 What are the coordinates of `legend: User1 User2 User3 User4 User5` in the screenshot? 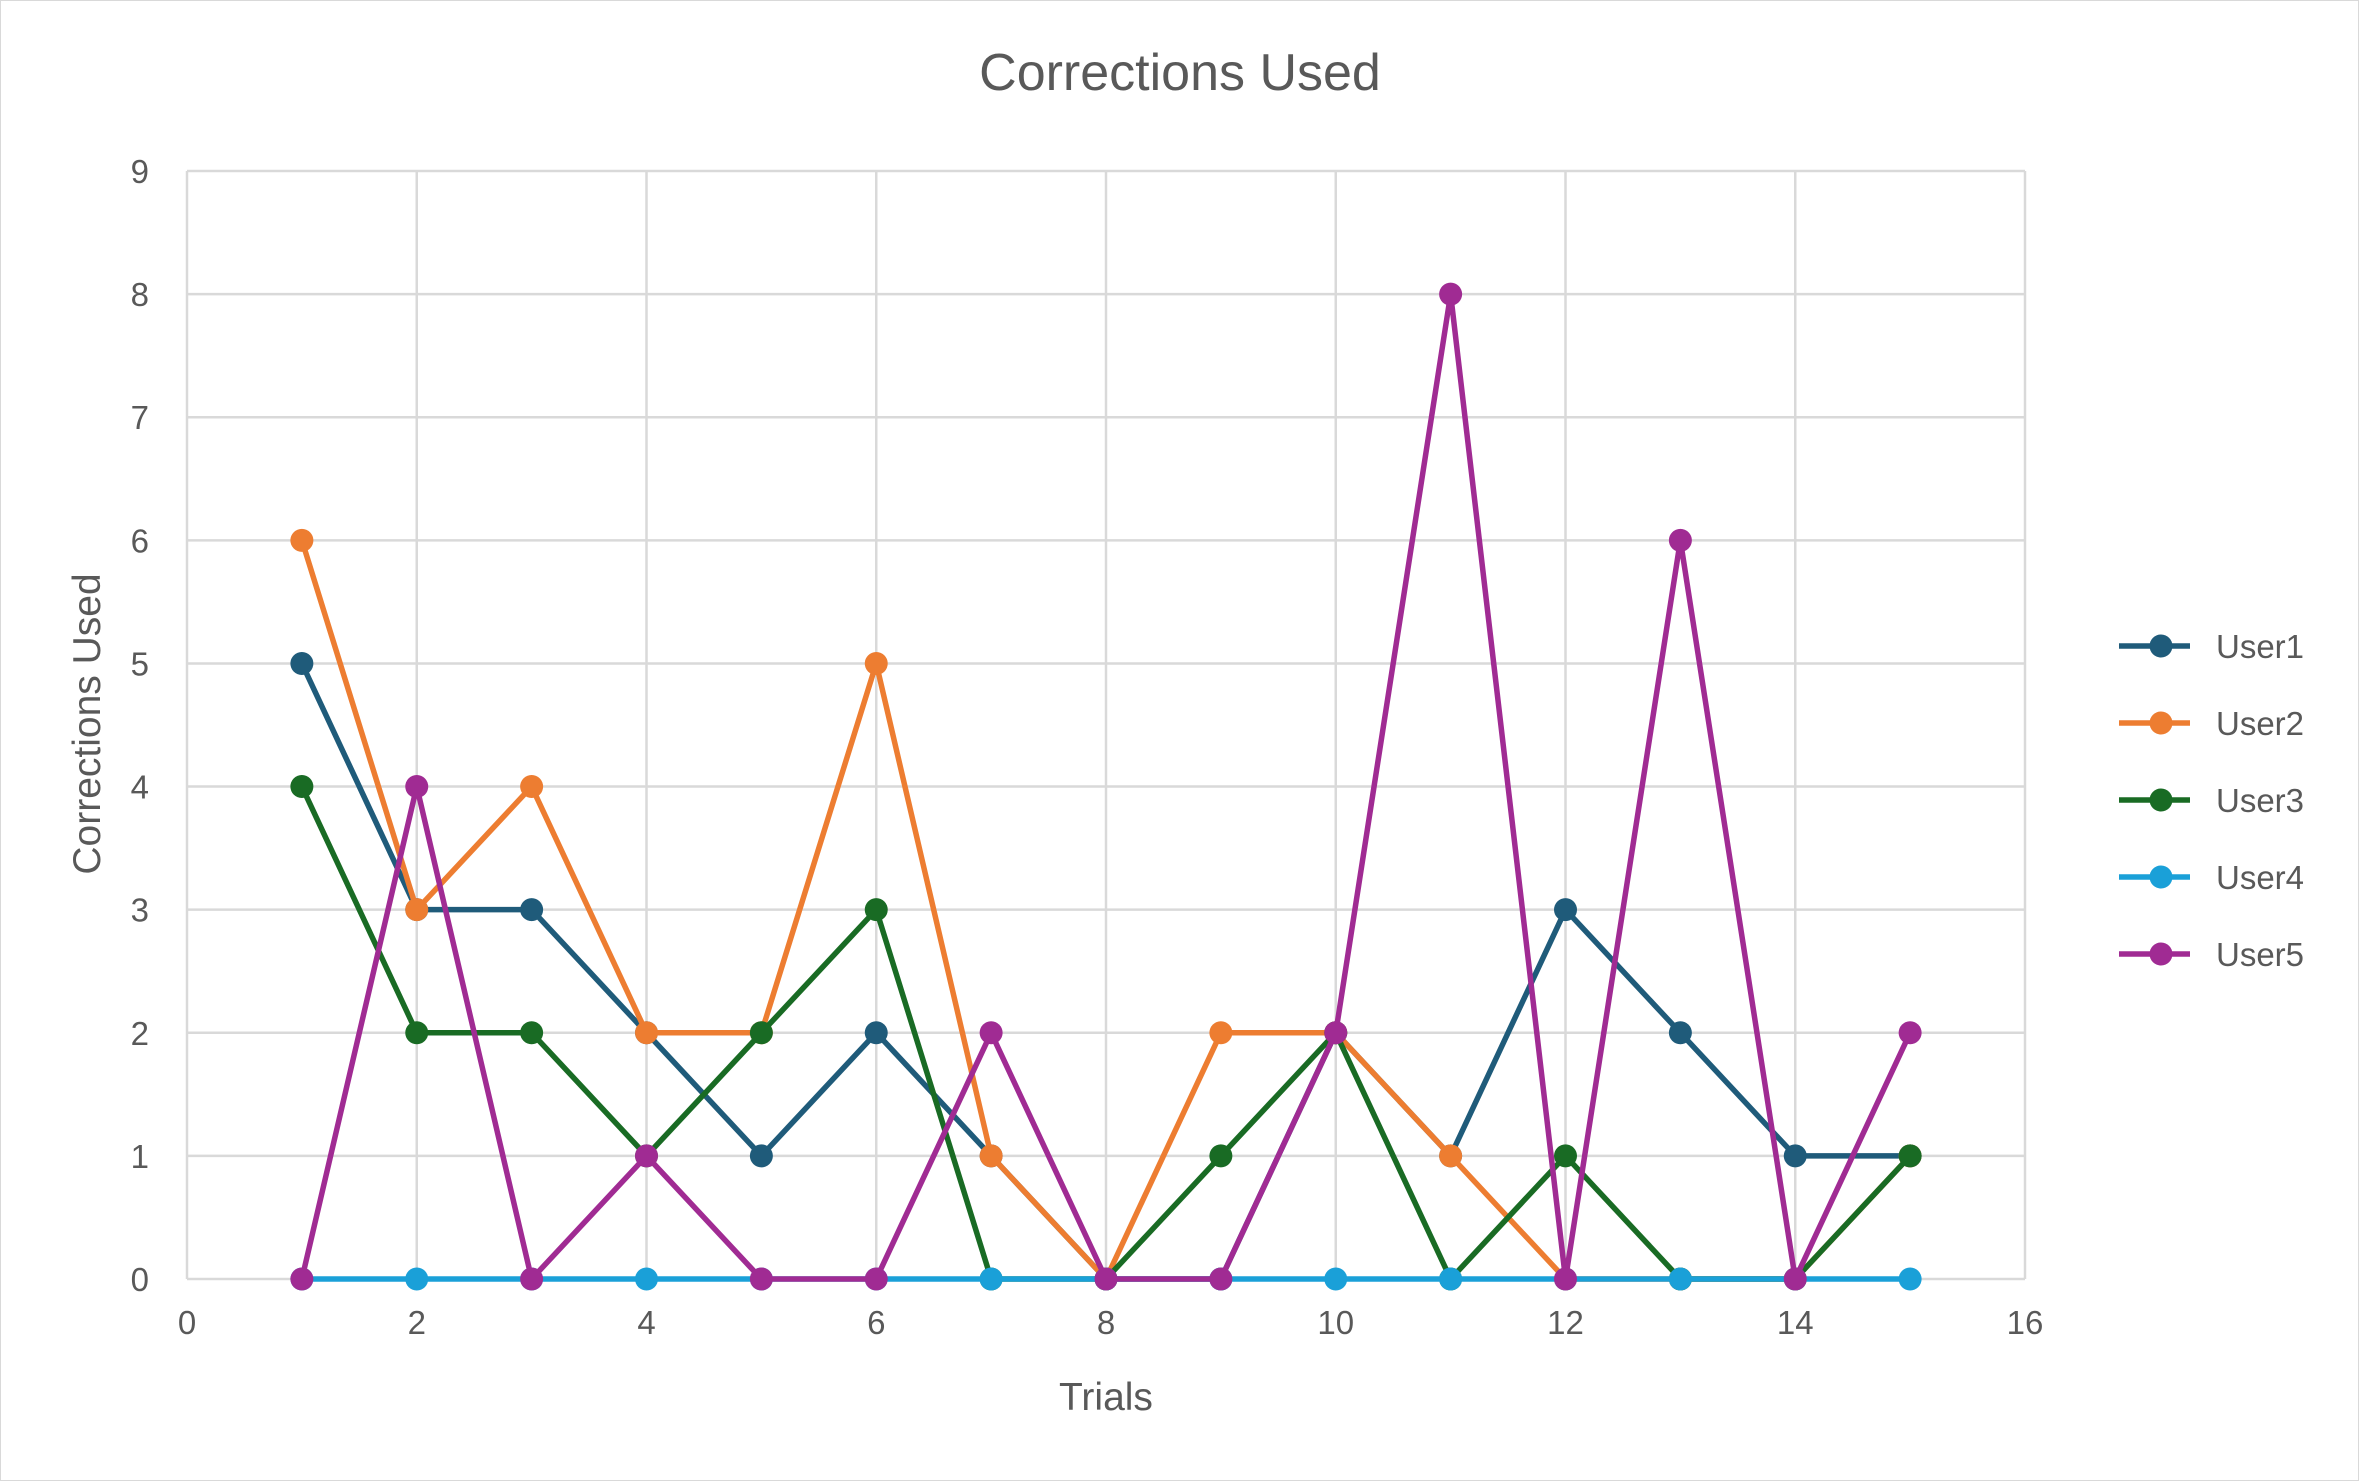 It's located at (2211, 800).